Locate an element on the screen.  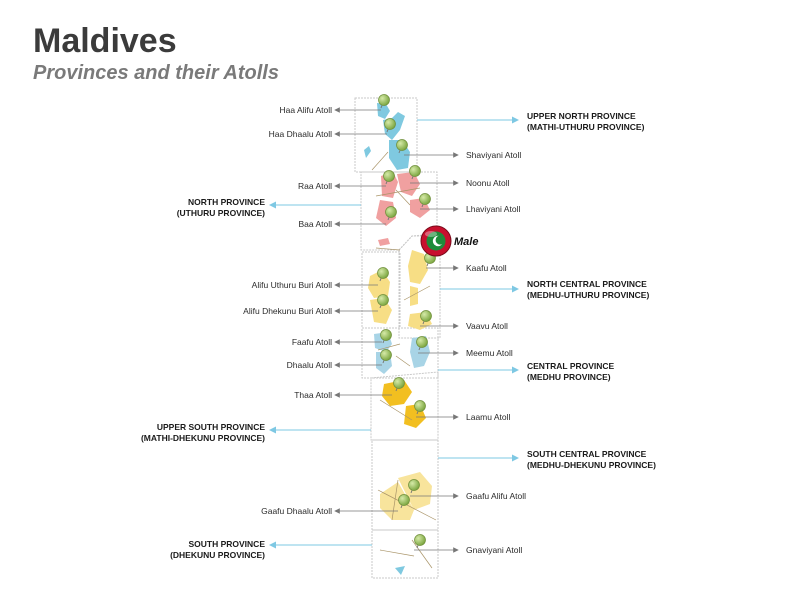
label-lhaviyani: Lhaviyani Atoll is located at coordinates (493, 209).